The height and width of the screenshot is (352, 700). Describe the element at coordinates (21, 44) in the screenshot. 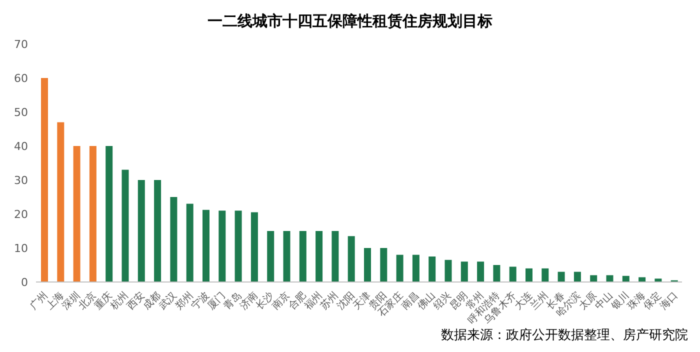

I see `y-tick-label: 70` at that location.